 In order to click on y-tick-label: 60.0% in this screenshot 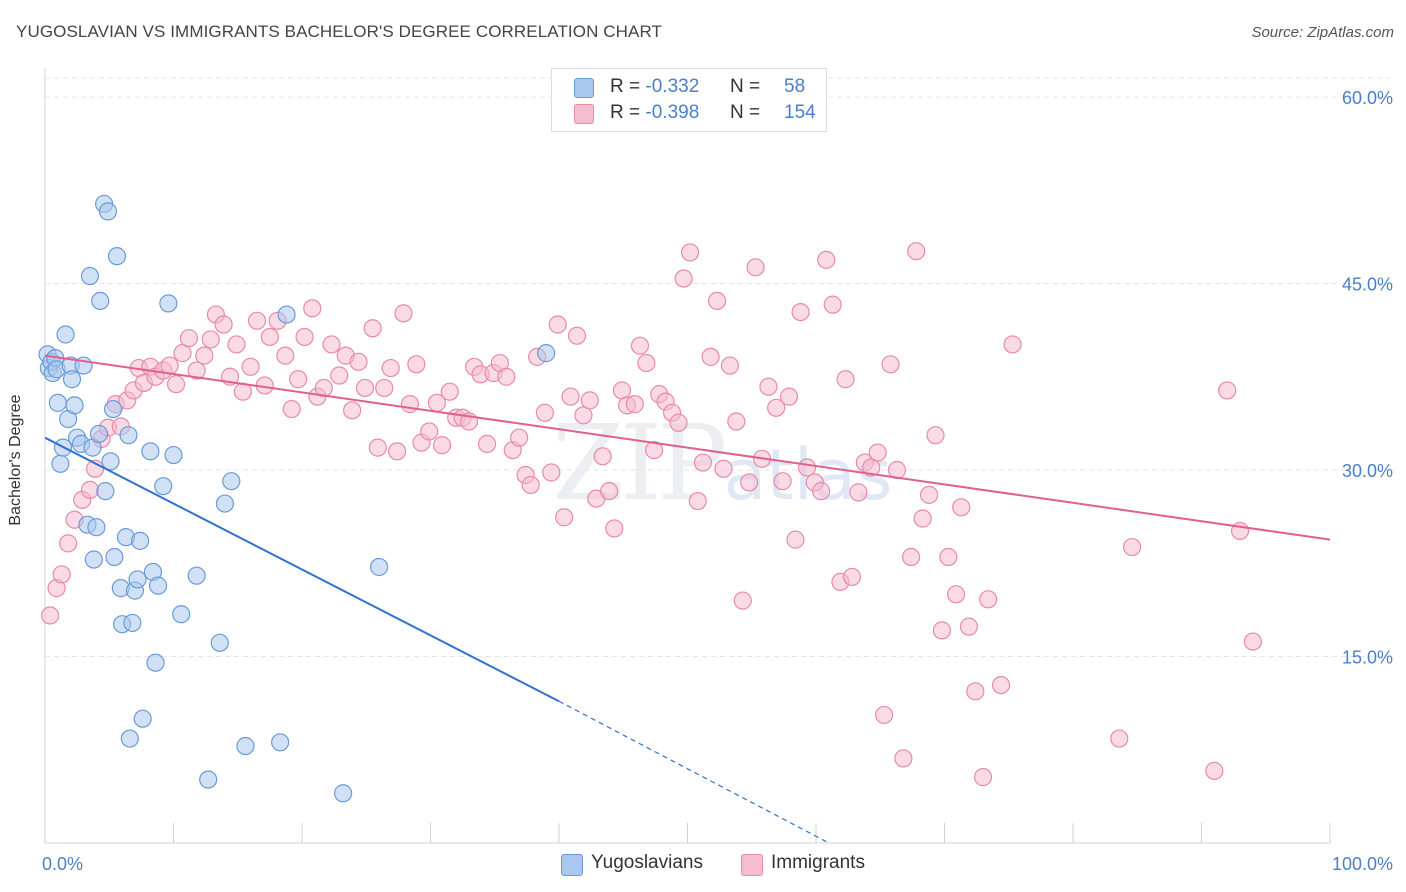, I will do `click(1367, 98)`.